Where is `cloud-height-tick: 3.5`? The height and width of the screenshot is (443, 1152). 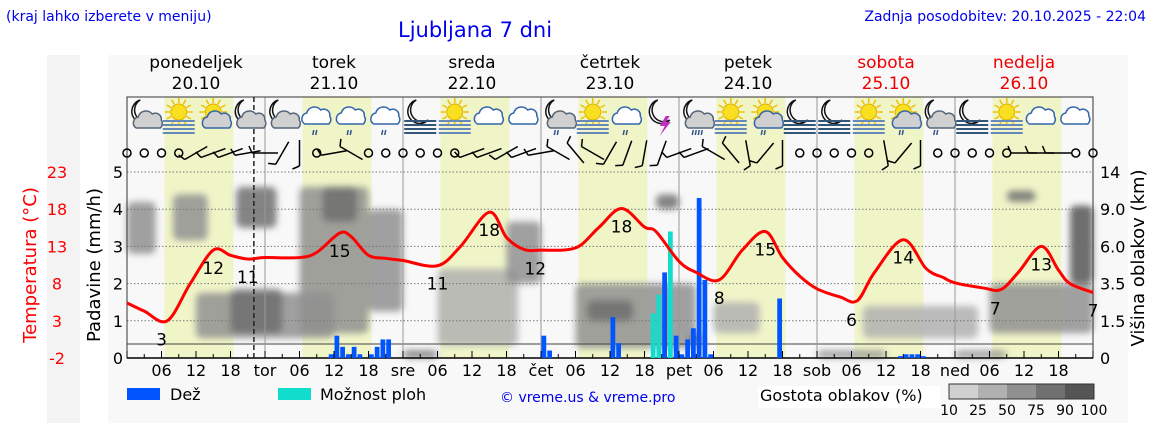
cloud-height-tick: 3.5 is located at coordinates (1112, 284).